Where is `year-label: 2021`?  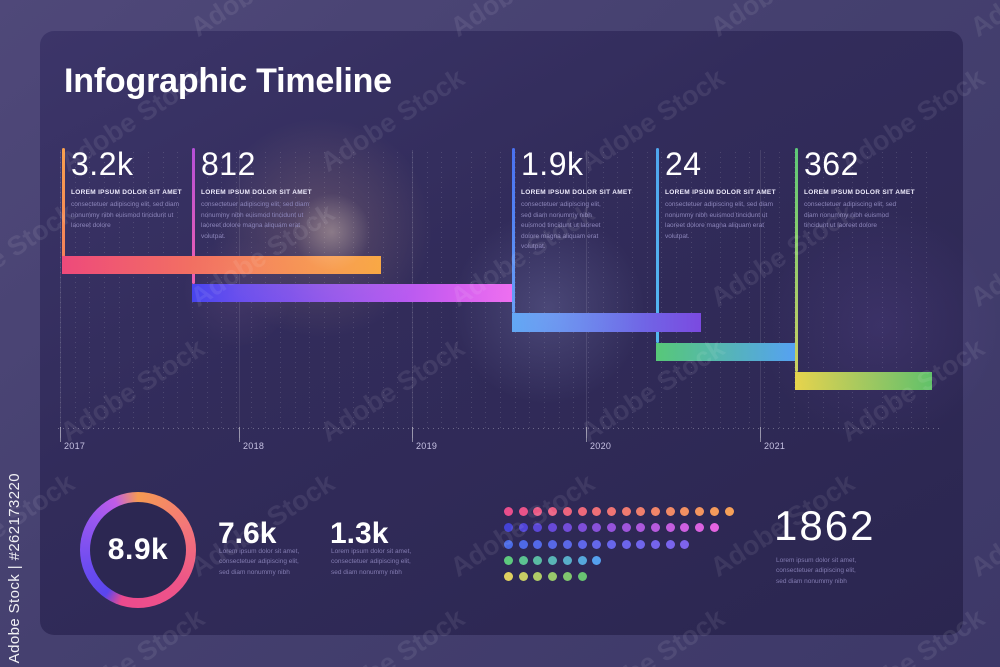 year-label: 2021 is located at coordinates (775, 446).